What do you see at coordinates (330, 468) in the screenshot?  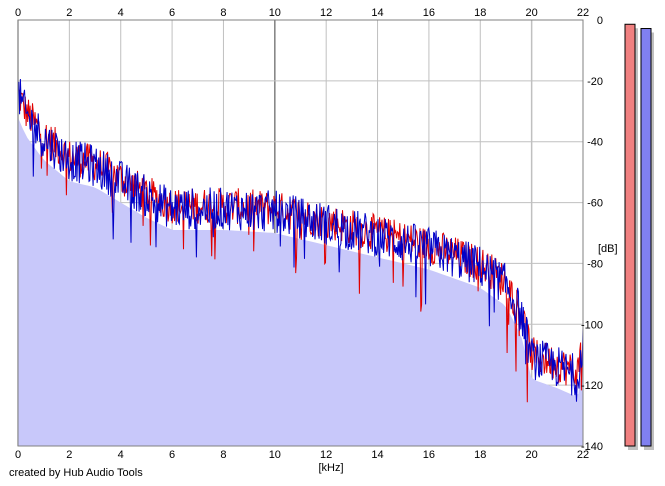 I see `x-axis-label: [kHz]` at bounding box center [330, 468].